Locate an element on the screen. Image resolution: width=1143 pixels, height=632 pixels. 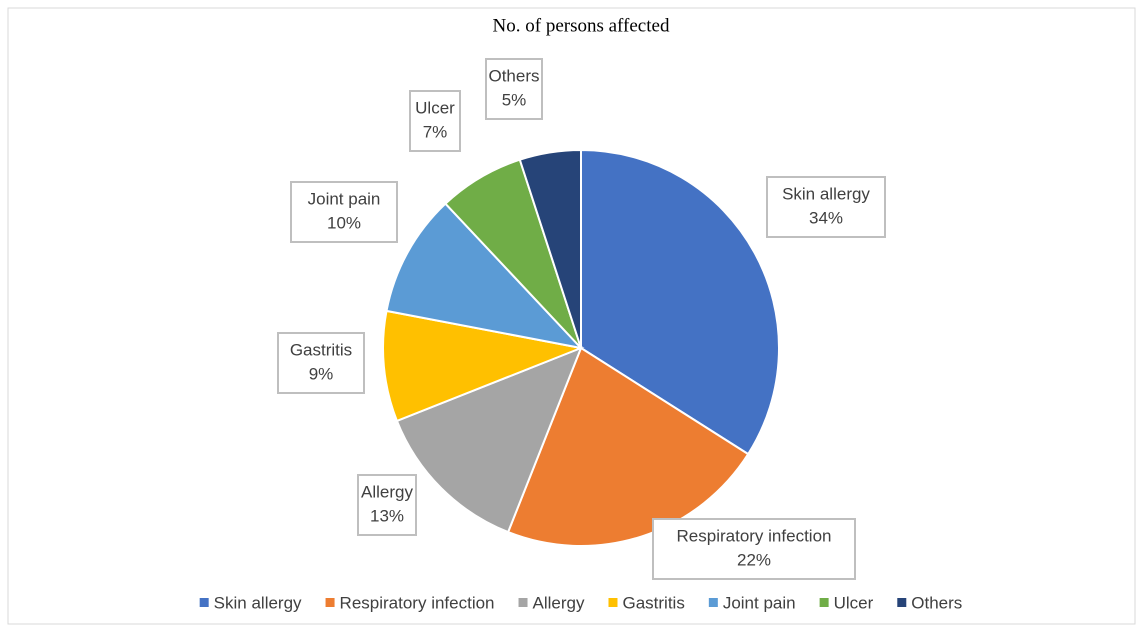
data-label-value: 5% is located at coordinates (514, 99).